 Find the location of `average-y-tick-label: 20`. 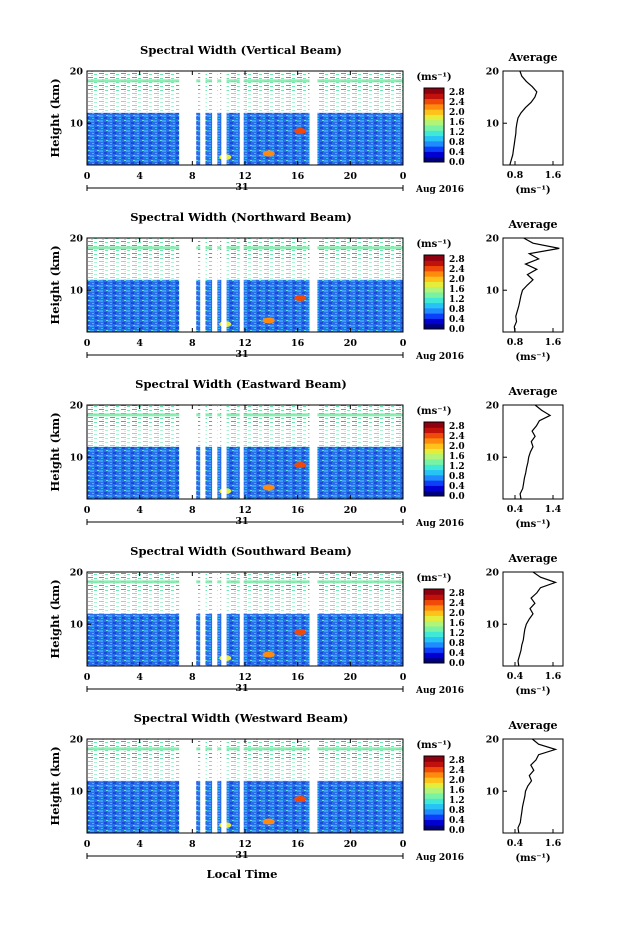

average-y-tick-label: 20 is located at coordinates (493, 740).